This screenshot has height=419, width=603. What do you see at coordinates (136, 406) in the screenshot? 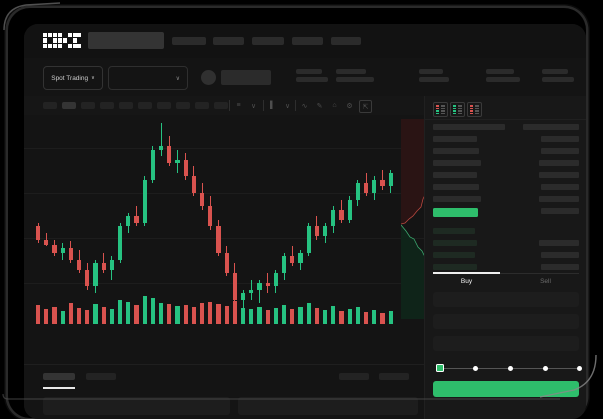
I see `bottom-field-left` at bounding box center [136, 406].